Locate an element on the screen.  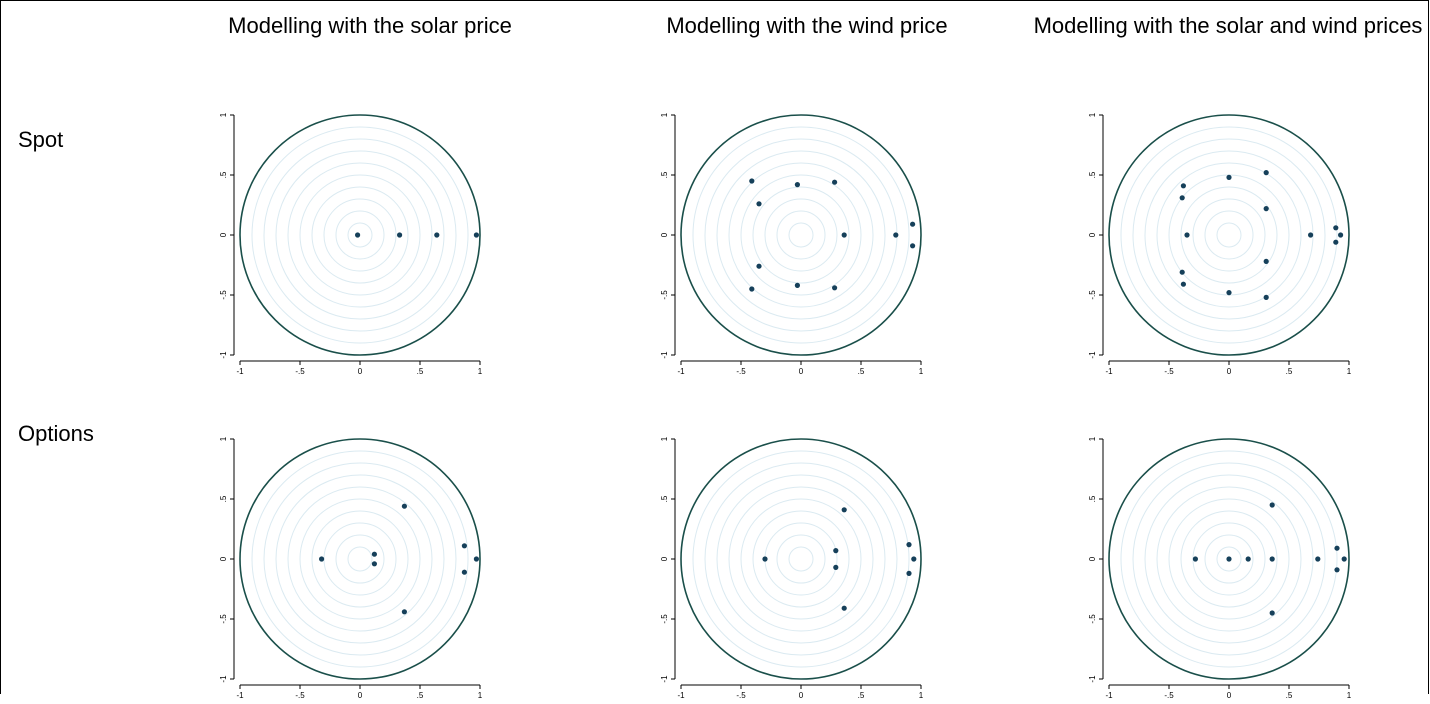
column-title-wind: Modelling with the wind price is located at coordinates (807, 25).